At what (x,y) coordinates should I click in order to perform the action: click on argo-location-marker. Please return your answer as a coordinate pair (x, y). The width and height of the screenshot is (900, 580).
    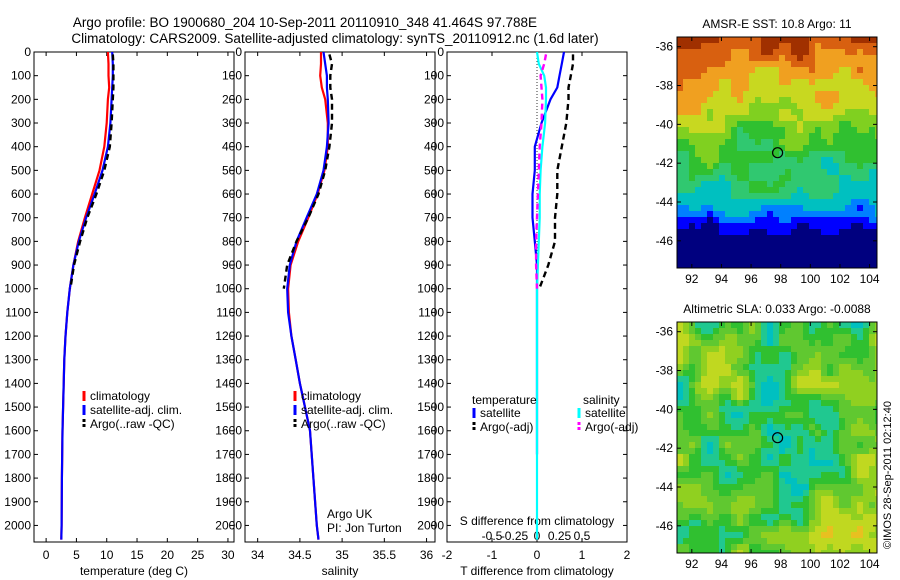
    Looking at the image, I should click on (777, 153).